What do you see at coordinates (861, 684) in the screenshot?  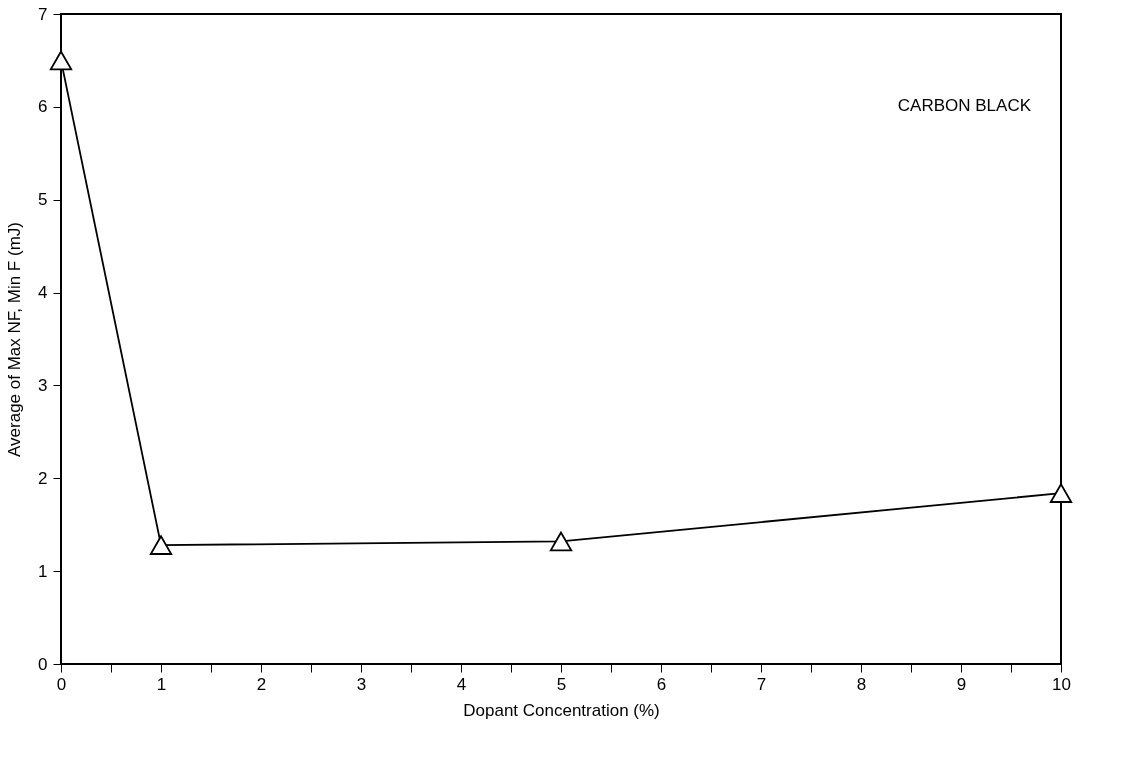 I see `x-tick-label: 8` at bounding box center [861, 684].